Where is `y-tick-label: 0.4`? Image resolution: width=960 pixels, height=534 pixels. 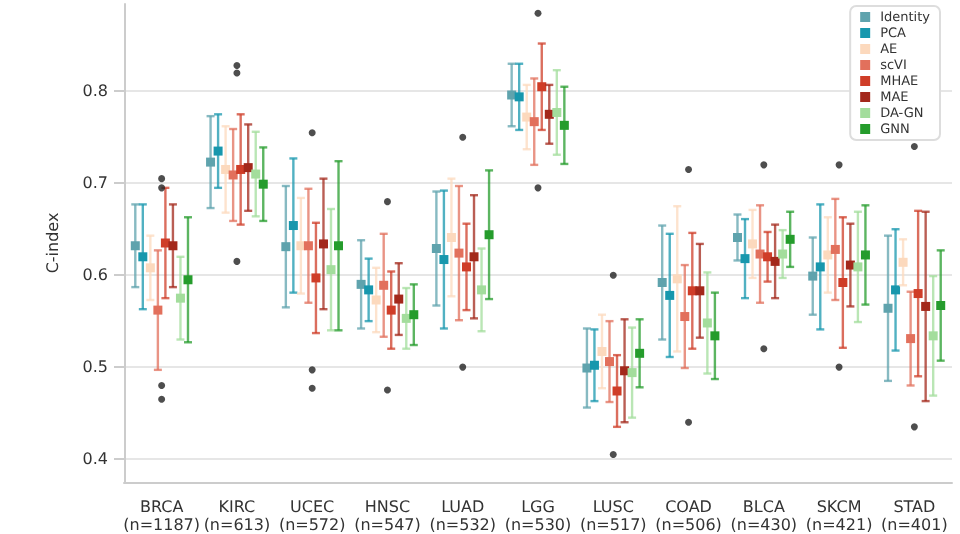
y-tick-label: 0.4 is located at coordinates (95, 459).